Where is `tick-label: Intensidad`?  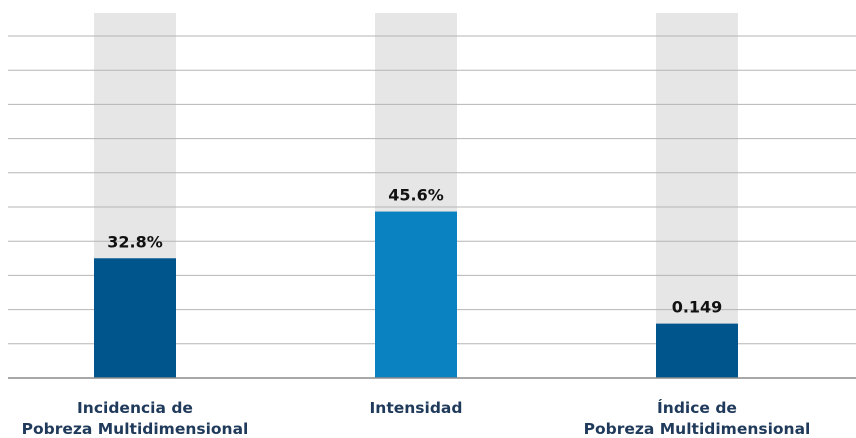 tick-label: Intensidad is located at coordinates (416, 408).